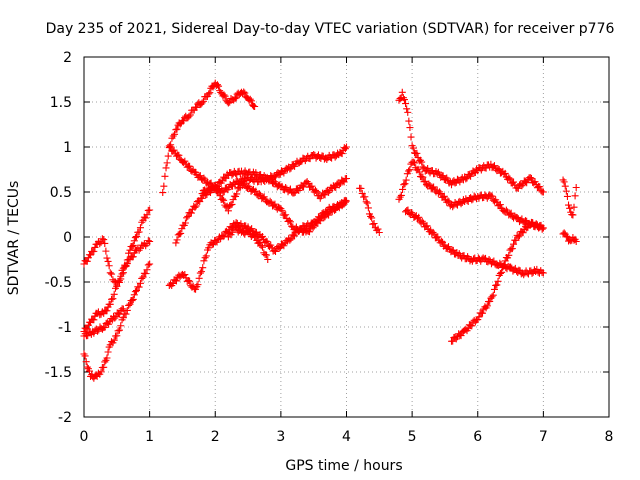 The height and width of the screenshot is (480, 640). Describe the element at coordinates (14, 238) in the screenshot. I see `y-axis-label: SDTVAR / TECUs` at that location.